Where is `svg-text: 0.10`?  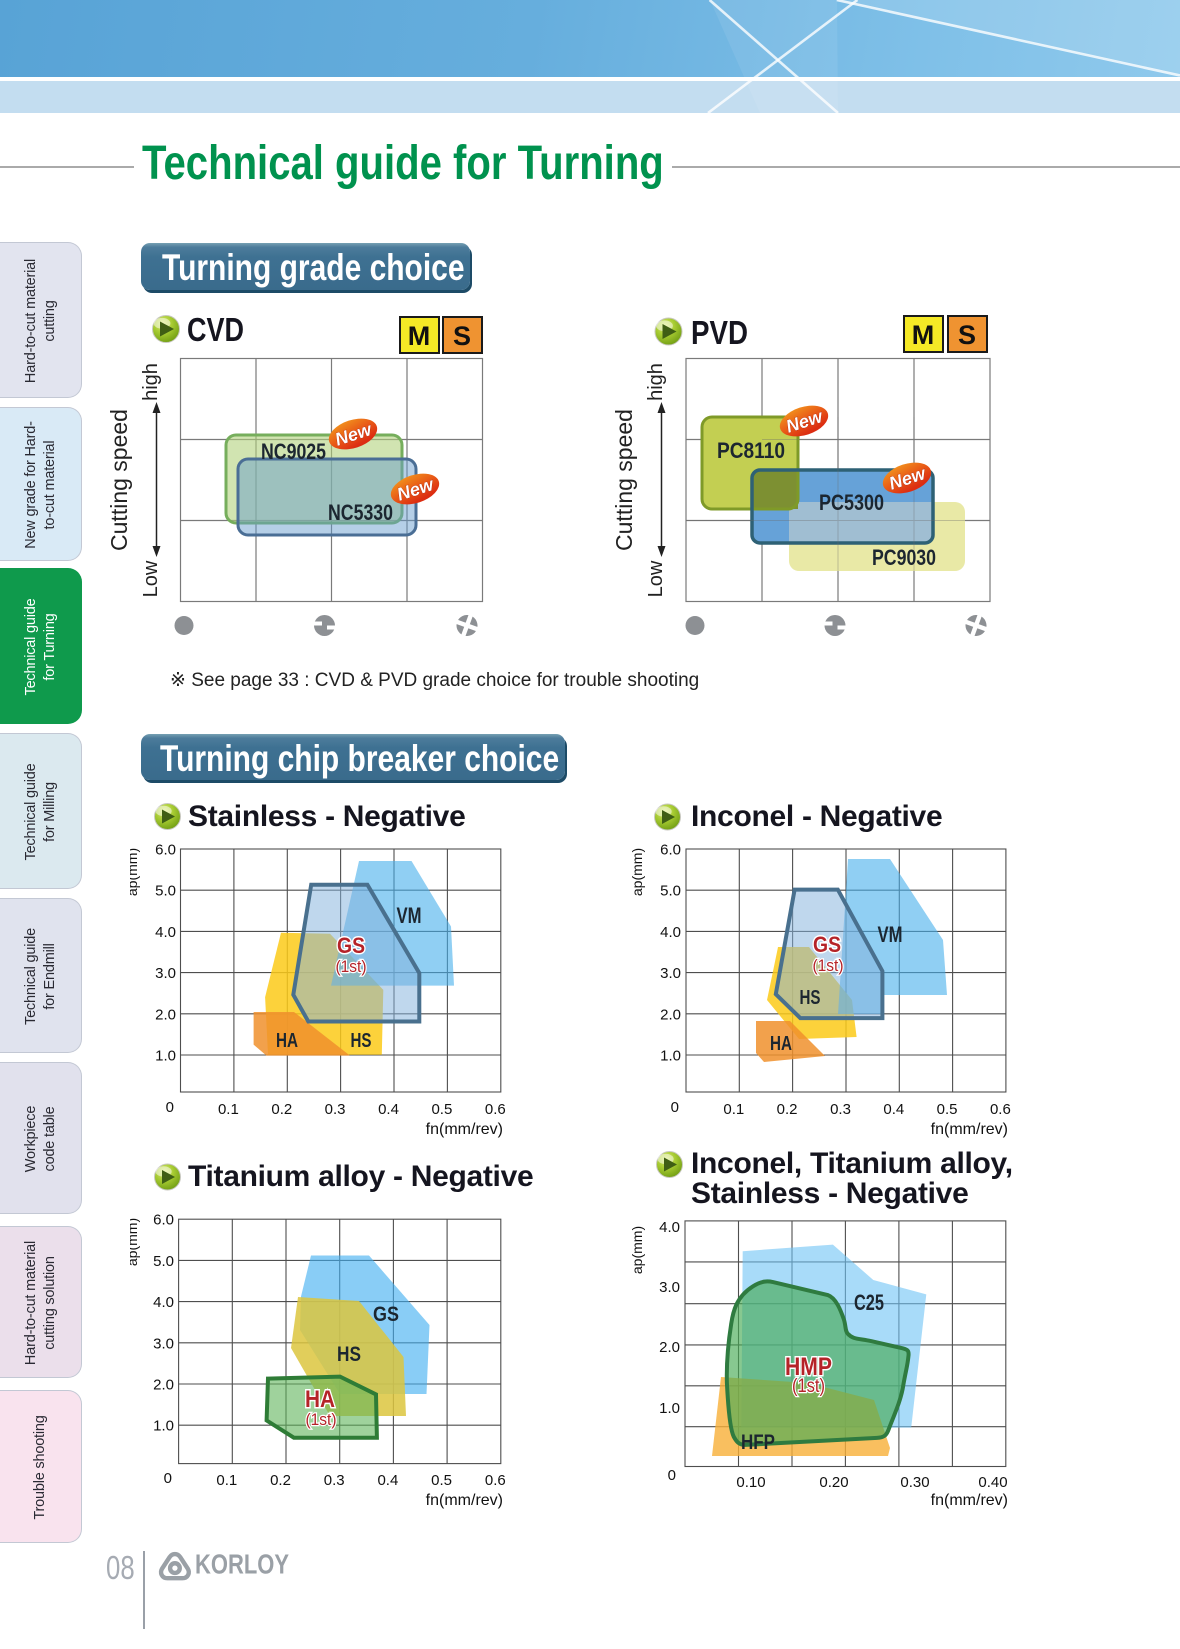 svg-text: 0.10 is located at coordinates (750, 1482).